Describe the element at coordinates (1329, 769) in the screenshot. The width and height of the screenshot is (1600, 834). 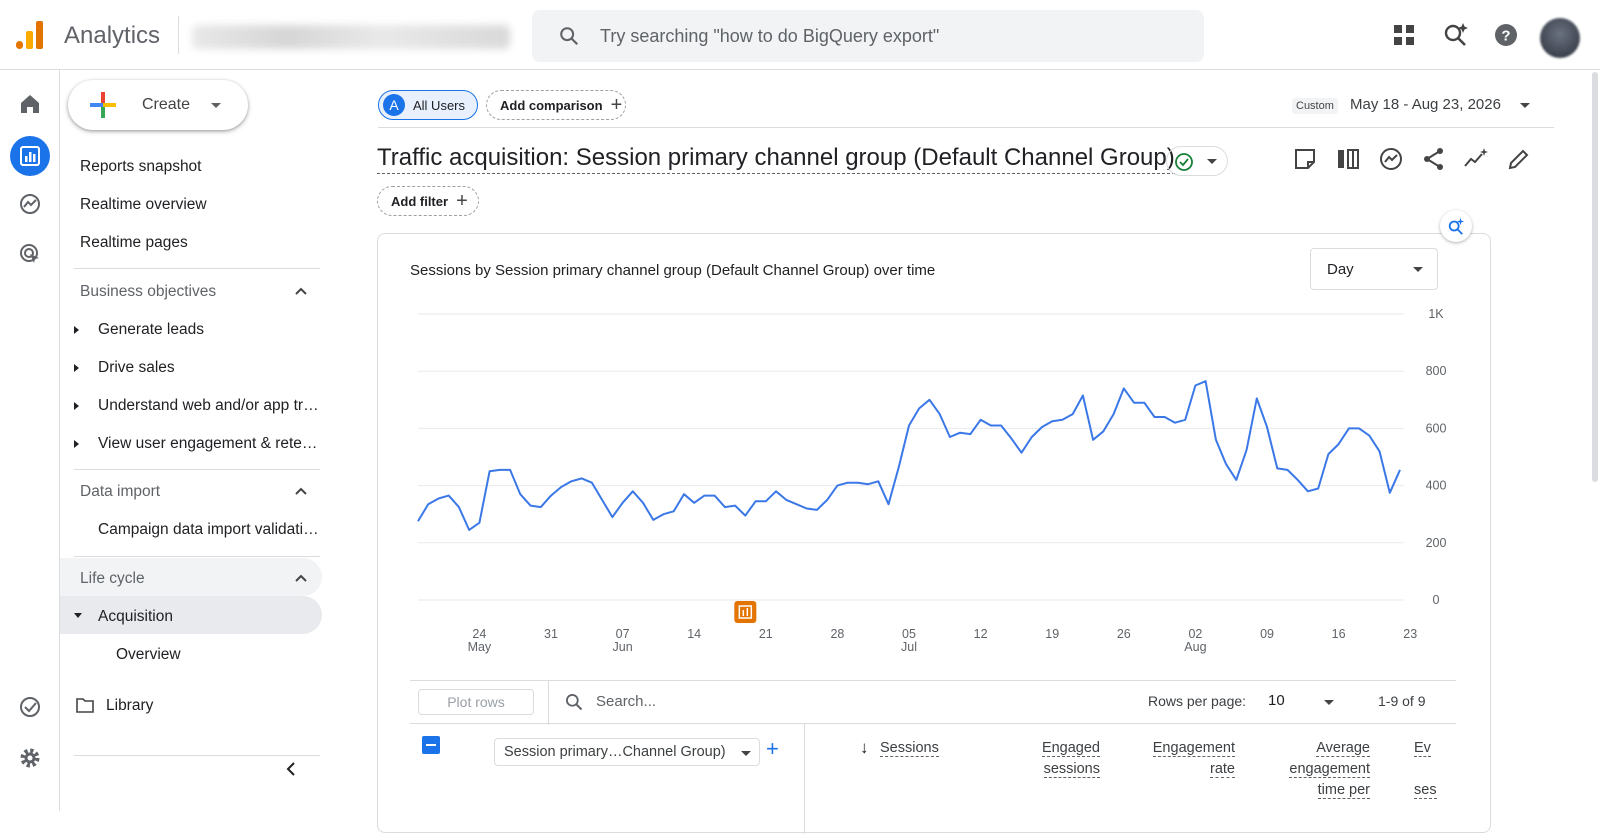
I see `col-avg-engagement-time: Average engagement time per` at that location.